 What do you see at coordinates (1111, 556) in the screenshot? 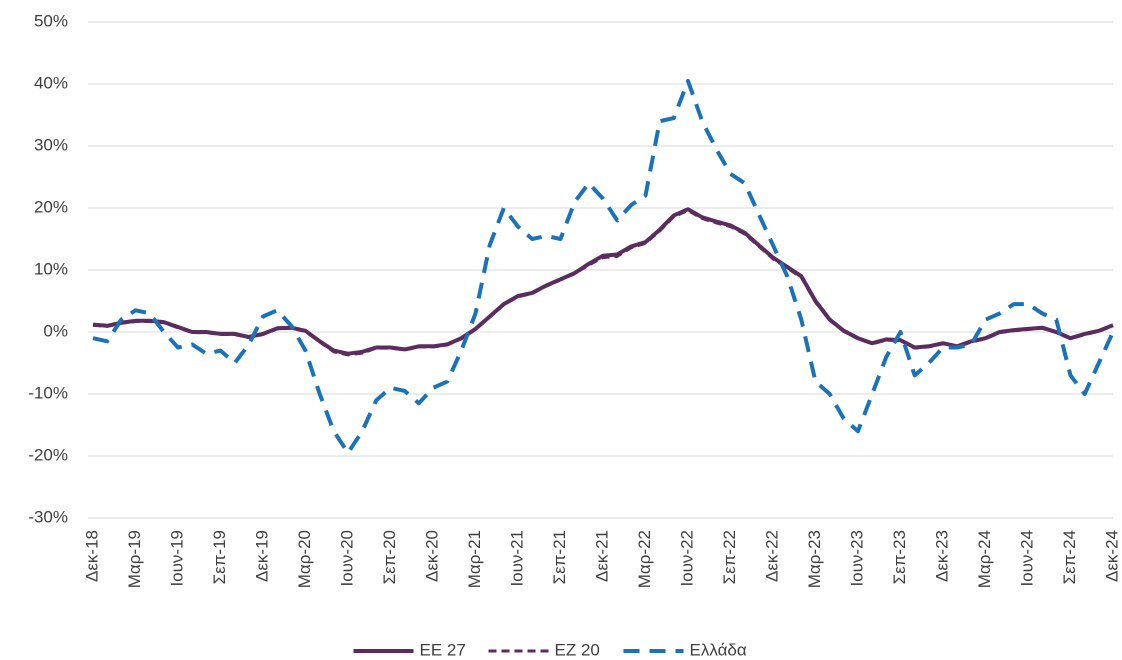
I see `x-tick-label: Δεκ-24` at bounding box center [1111, 556].